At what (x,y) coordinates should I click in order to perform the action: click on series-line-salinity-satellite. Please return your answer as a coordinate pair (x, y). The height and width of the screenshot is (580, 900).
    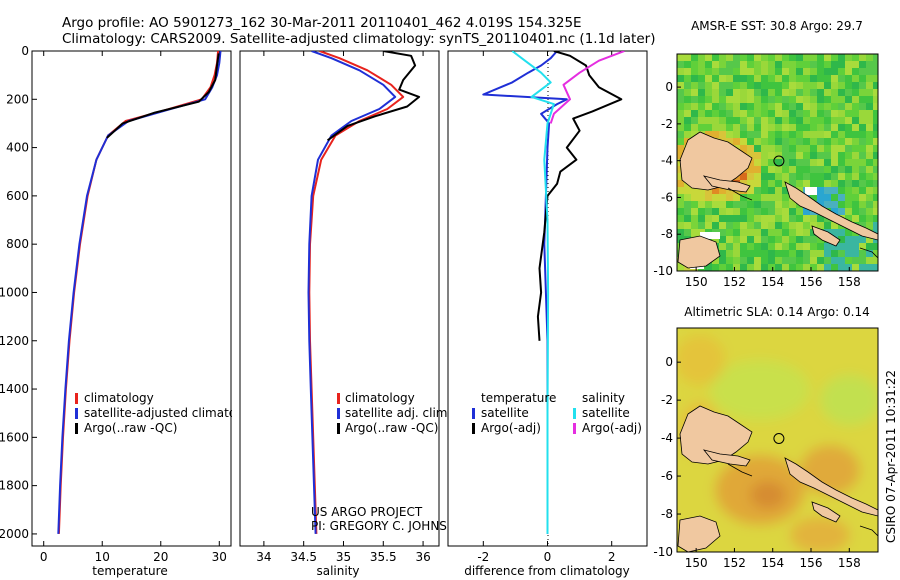
    Looking at the image, I should click on (533, 292).